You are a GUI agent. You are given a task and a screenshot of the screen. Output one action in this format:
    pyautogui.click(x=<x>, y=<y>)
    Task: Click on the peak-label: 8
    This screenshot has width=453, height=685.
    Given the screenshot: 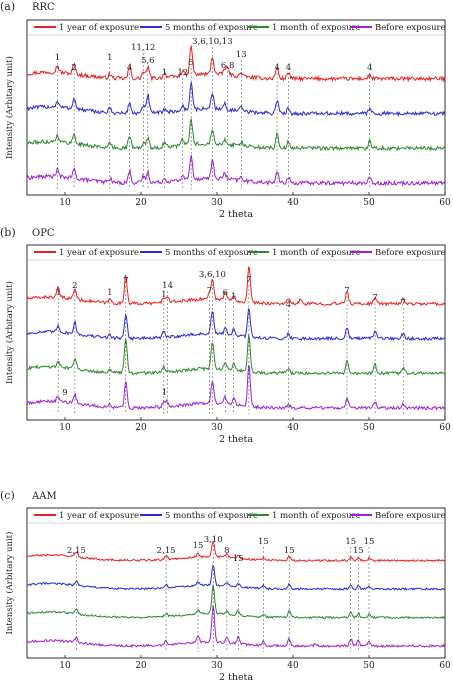 What is the action you would take?
    pyautogui.click(x=226, y=551)
    